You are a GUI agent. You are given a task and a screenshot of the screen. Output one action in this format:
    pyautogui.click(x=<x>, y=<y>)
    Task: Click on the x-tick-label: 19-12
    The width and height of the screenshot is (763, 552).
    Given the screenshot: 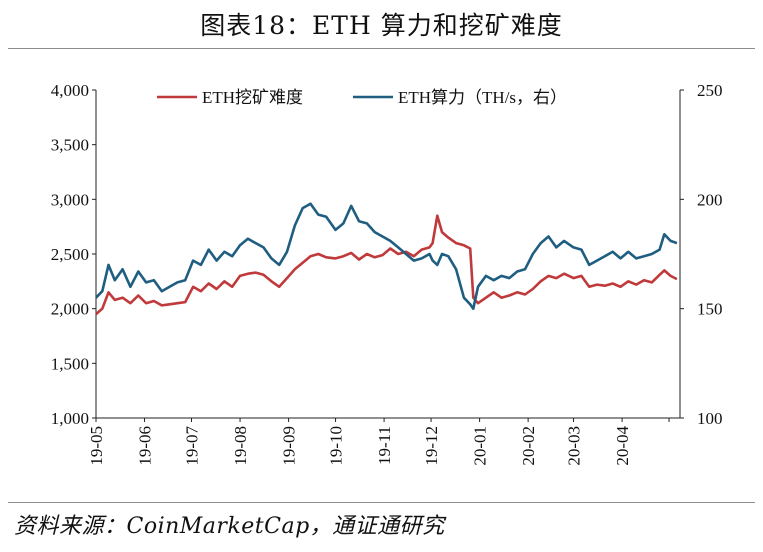 What is the action you would take?
    pyautogui.click(x=431, y=446)
    